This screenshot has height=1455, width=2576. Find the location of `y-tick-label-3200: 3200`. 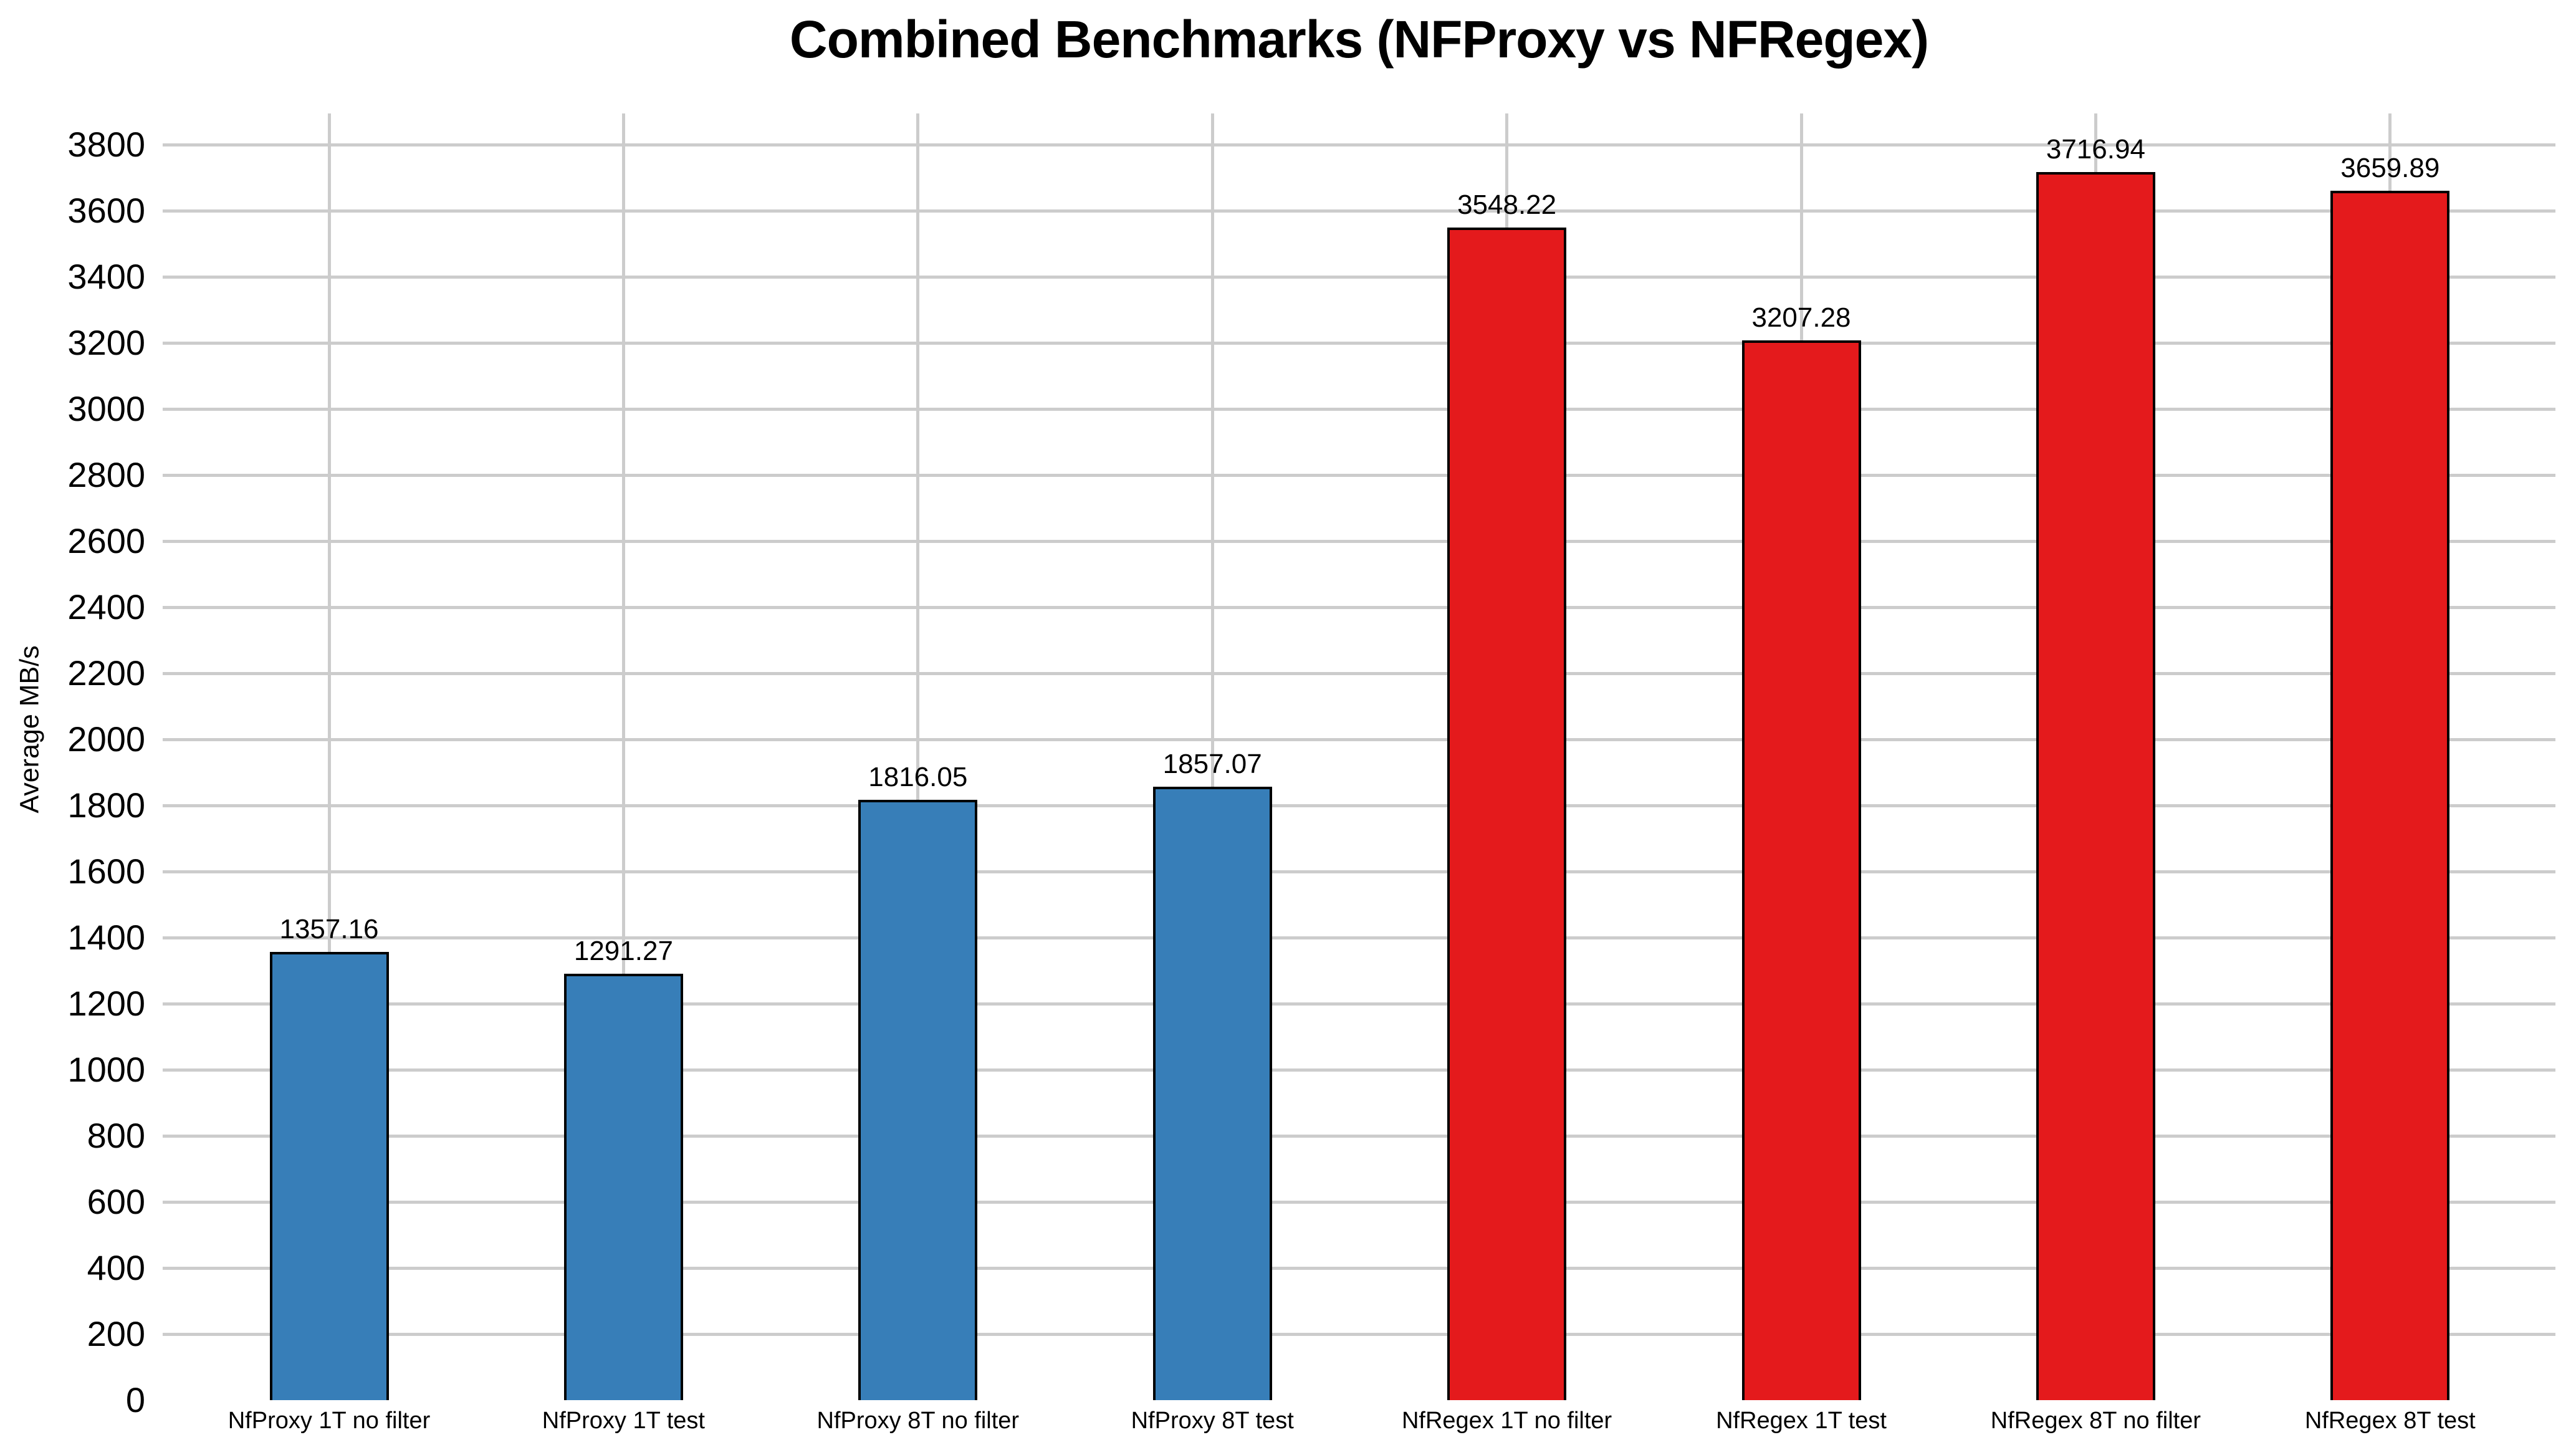

y-tick-label-3200: 3200 is located at coordinates (106, 342).